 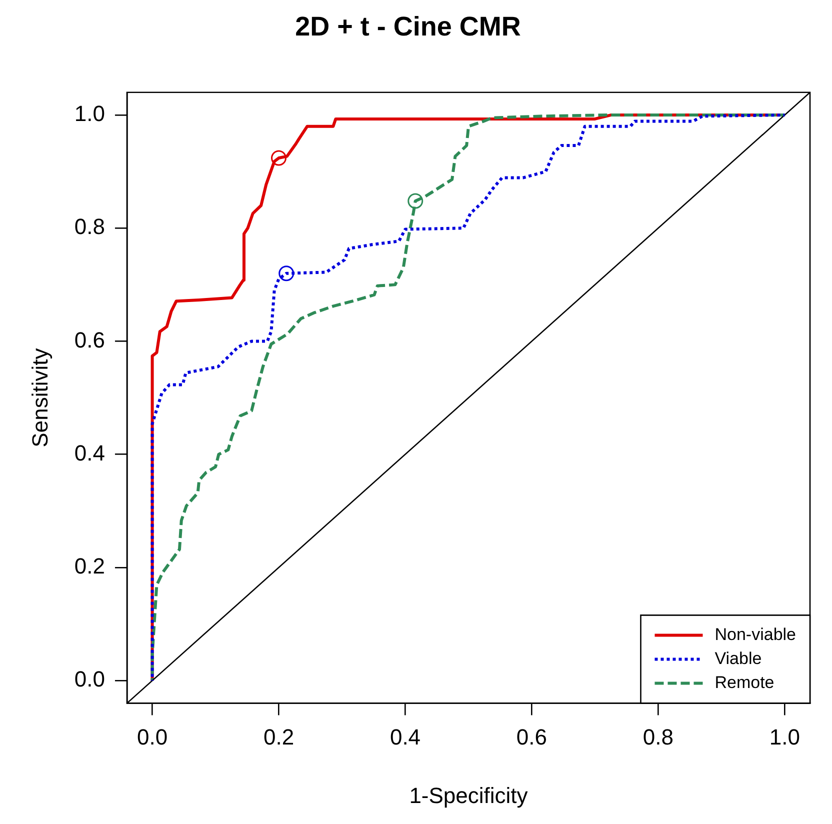 What do you see at coordinates (39, 398) in the screenshot?
I see `y-axis-title: Sensitivity` at bounding box center [39, 398].